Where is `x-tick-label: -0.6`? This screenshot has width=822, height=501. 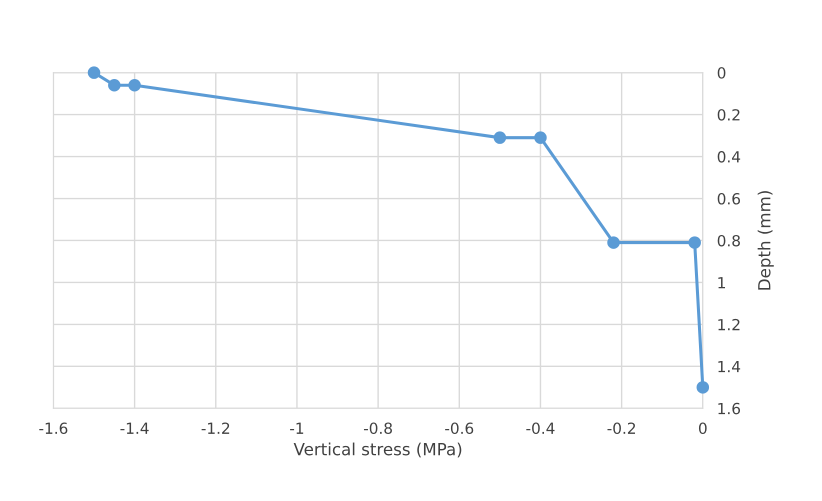
x-tick-label: -0.6 is located at coordinates (459, 428).